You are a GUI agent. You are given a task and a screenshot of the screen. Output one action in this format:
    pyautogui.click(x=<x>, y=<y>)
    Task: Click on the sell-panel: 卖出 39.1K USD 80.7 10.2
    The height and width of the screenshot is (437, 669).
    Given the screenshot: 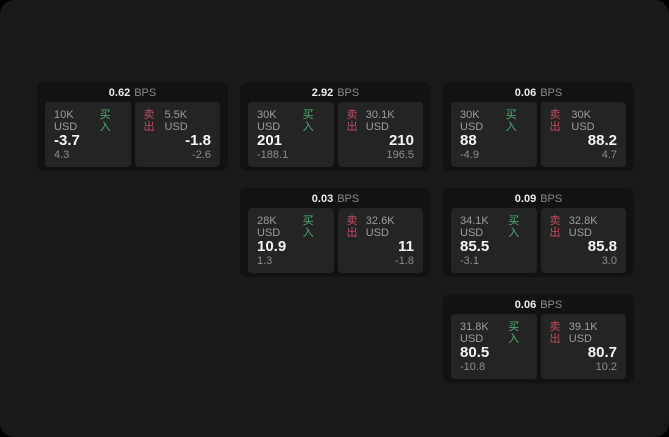 What is the action you would take?
    pyautogui.click(x=583, y=346)
    